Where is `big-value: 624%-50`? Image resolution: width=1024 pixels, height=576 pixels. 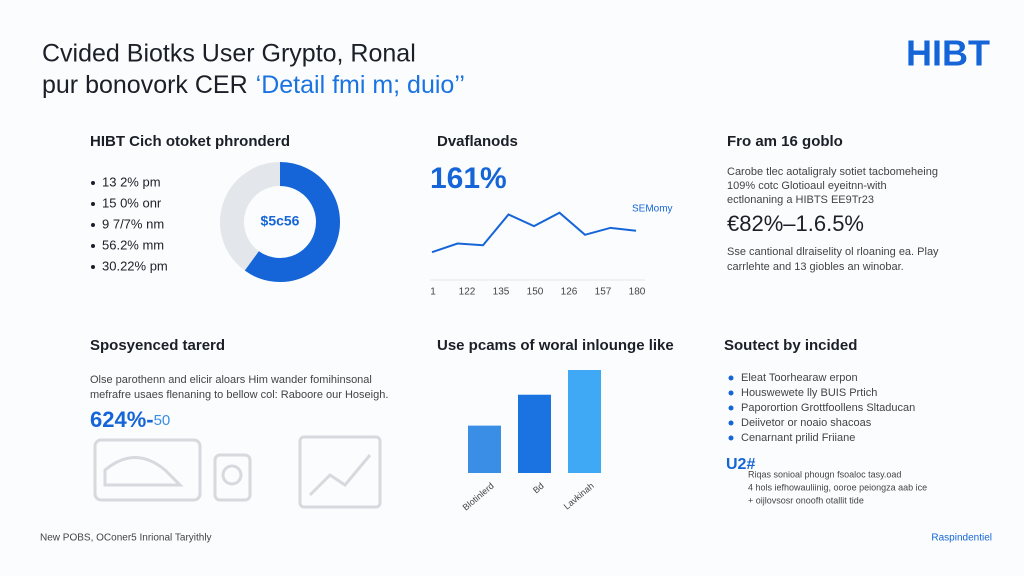 big-value: 624%-50 is located at coordinates (130, 419).